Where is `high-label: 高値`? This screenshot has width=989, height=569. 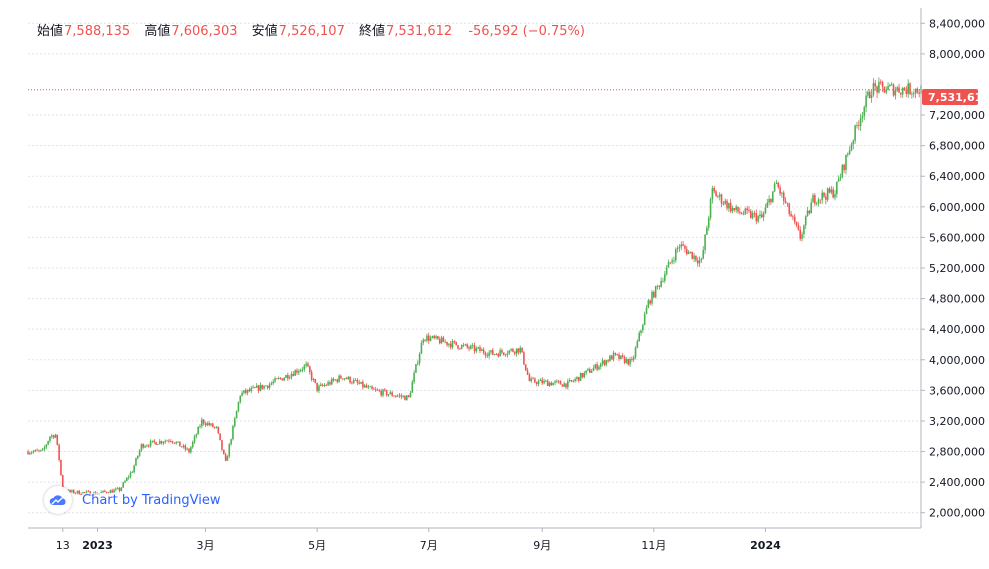 high-label: 高値 is located at coordinates (157, 31).